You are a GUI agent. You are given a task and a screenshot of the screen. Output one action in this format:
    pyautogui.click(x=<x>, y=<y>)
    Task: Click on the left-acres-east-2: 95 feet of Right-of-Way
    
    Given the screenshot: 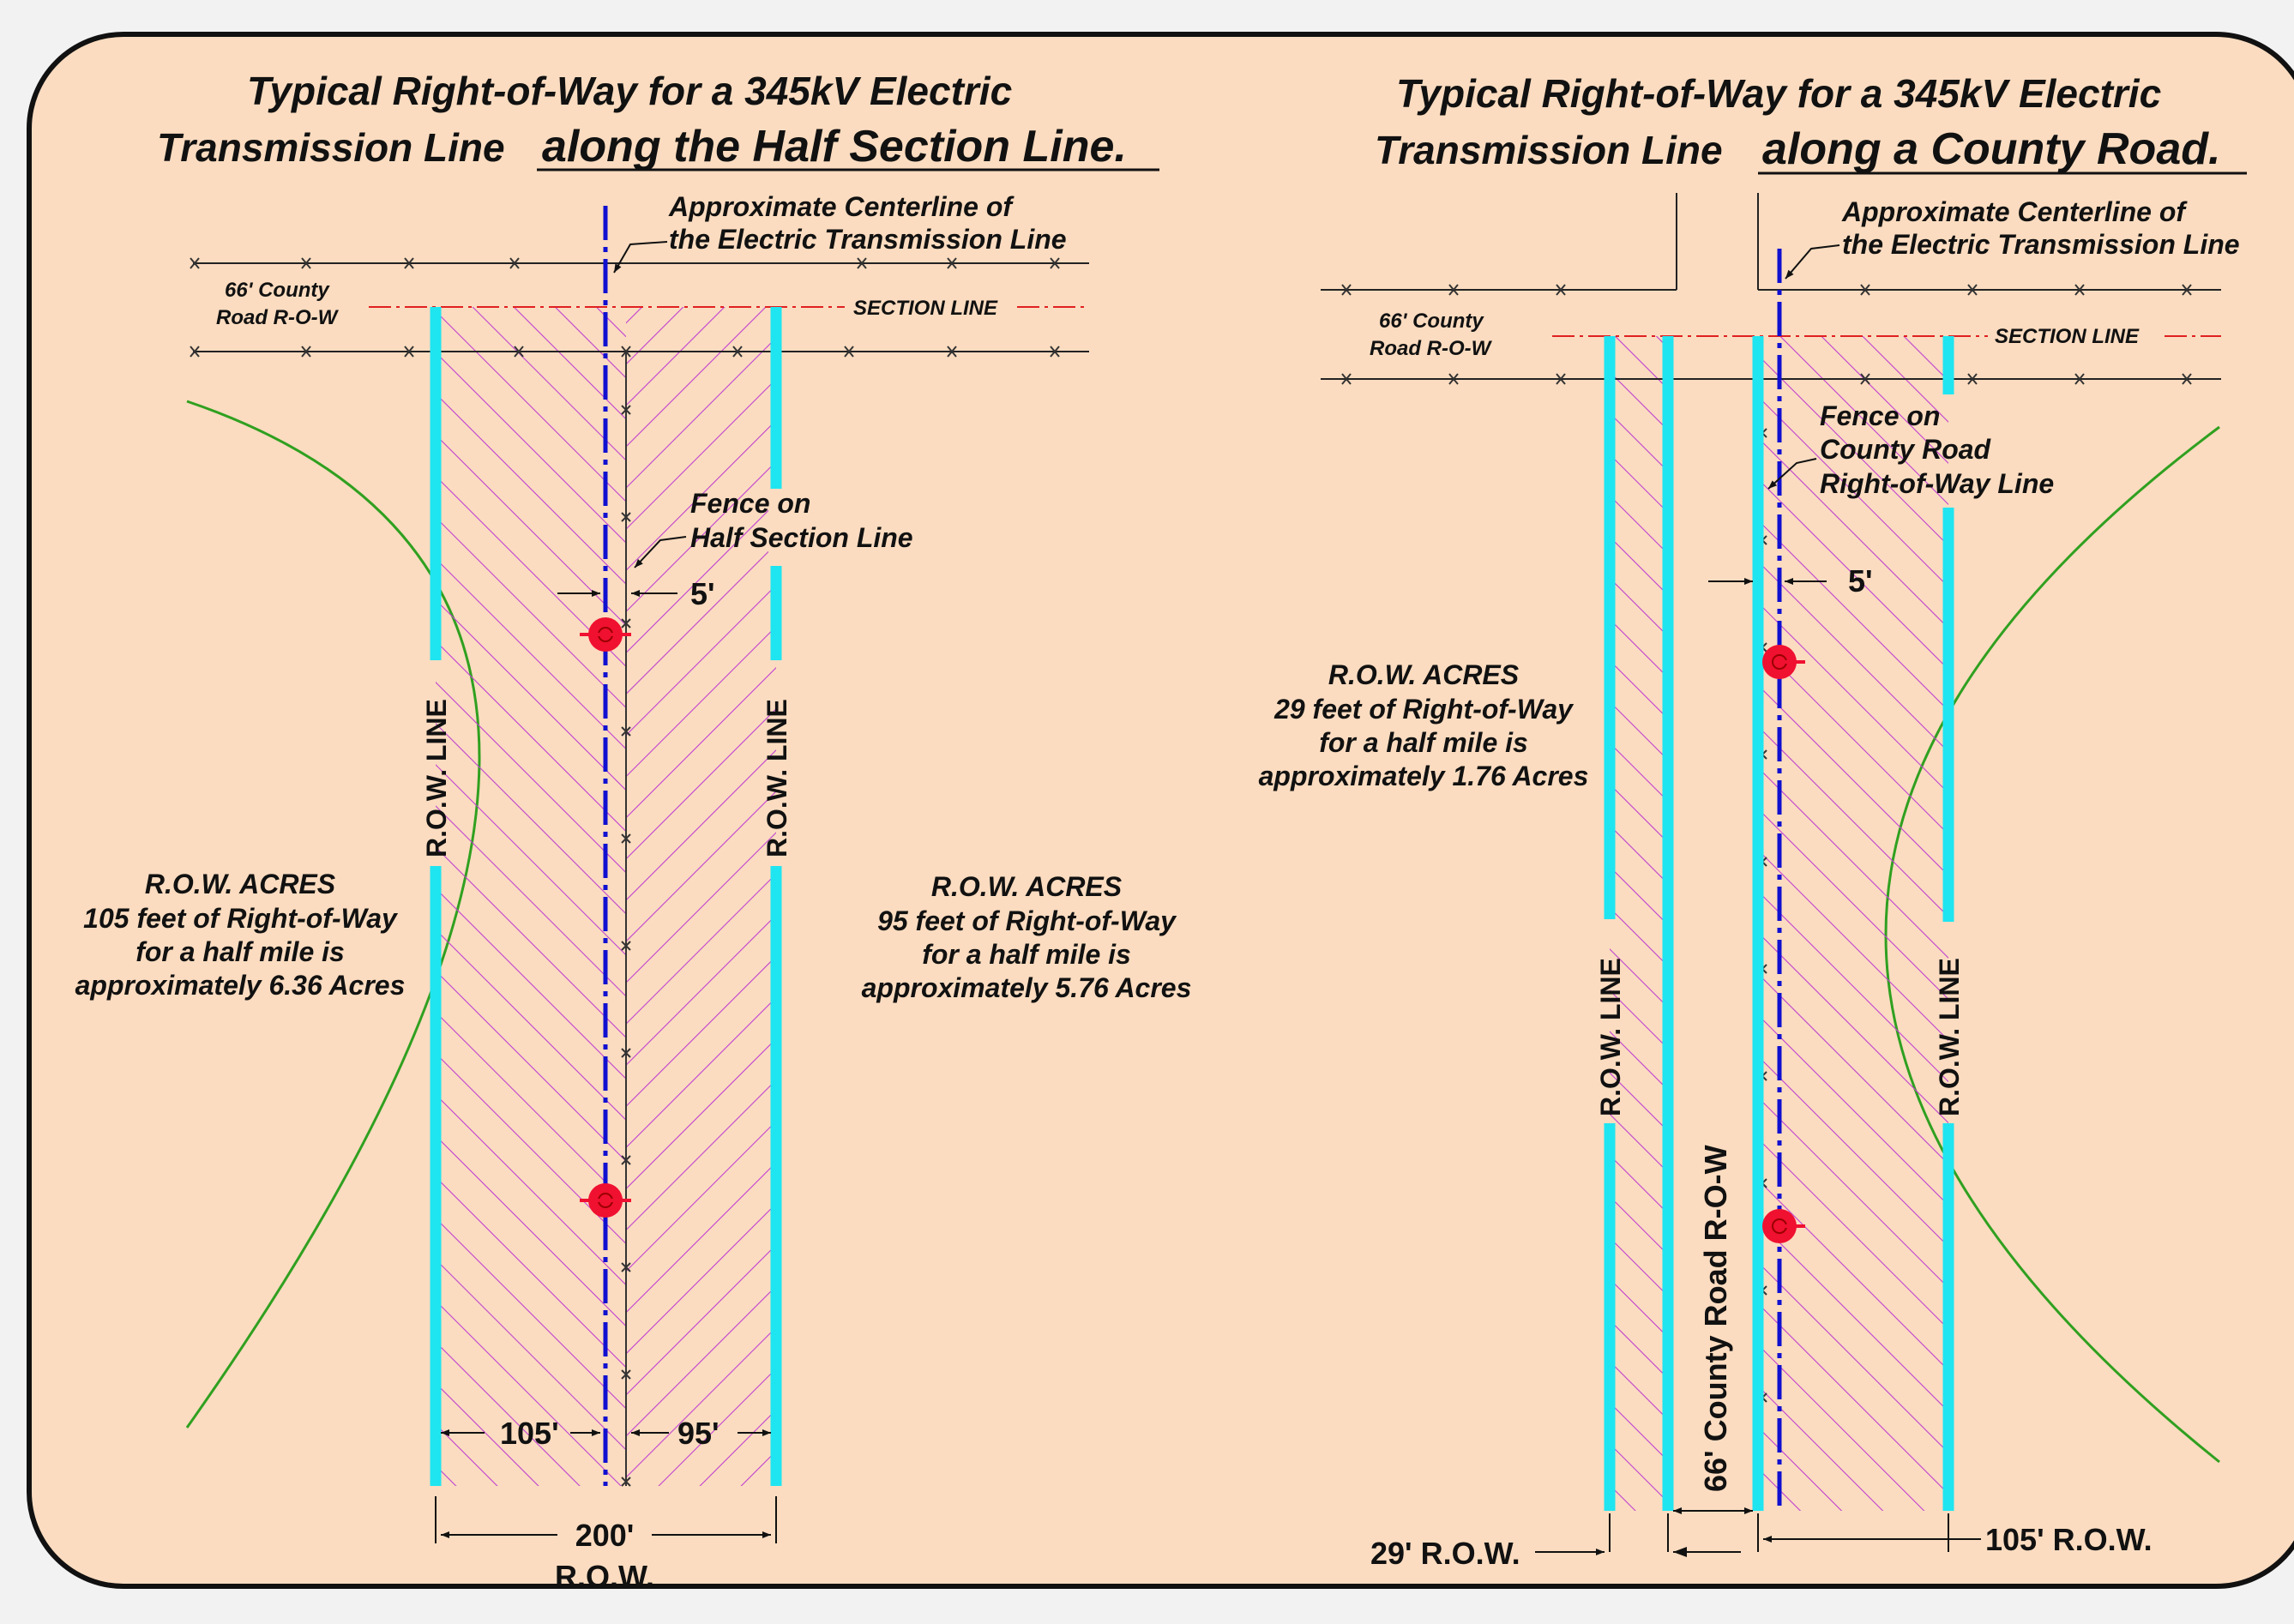 What is the action you would take?
    pyautogui.click(x=1027, y=921)
    